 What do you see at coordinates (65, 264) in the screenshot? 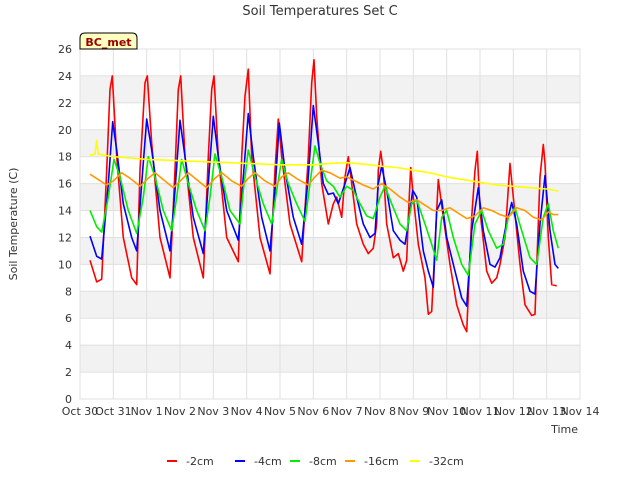
I see `y-tick-label: 10` at bounding box center [65, 264].